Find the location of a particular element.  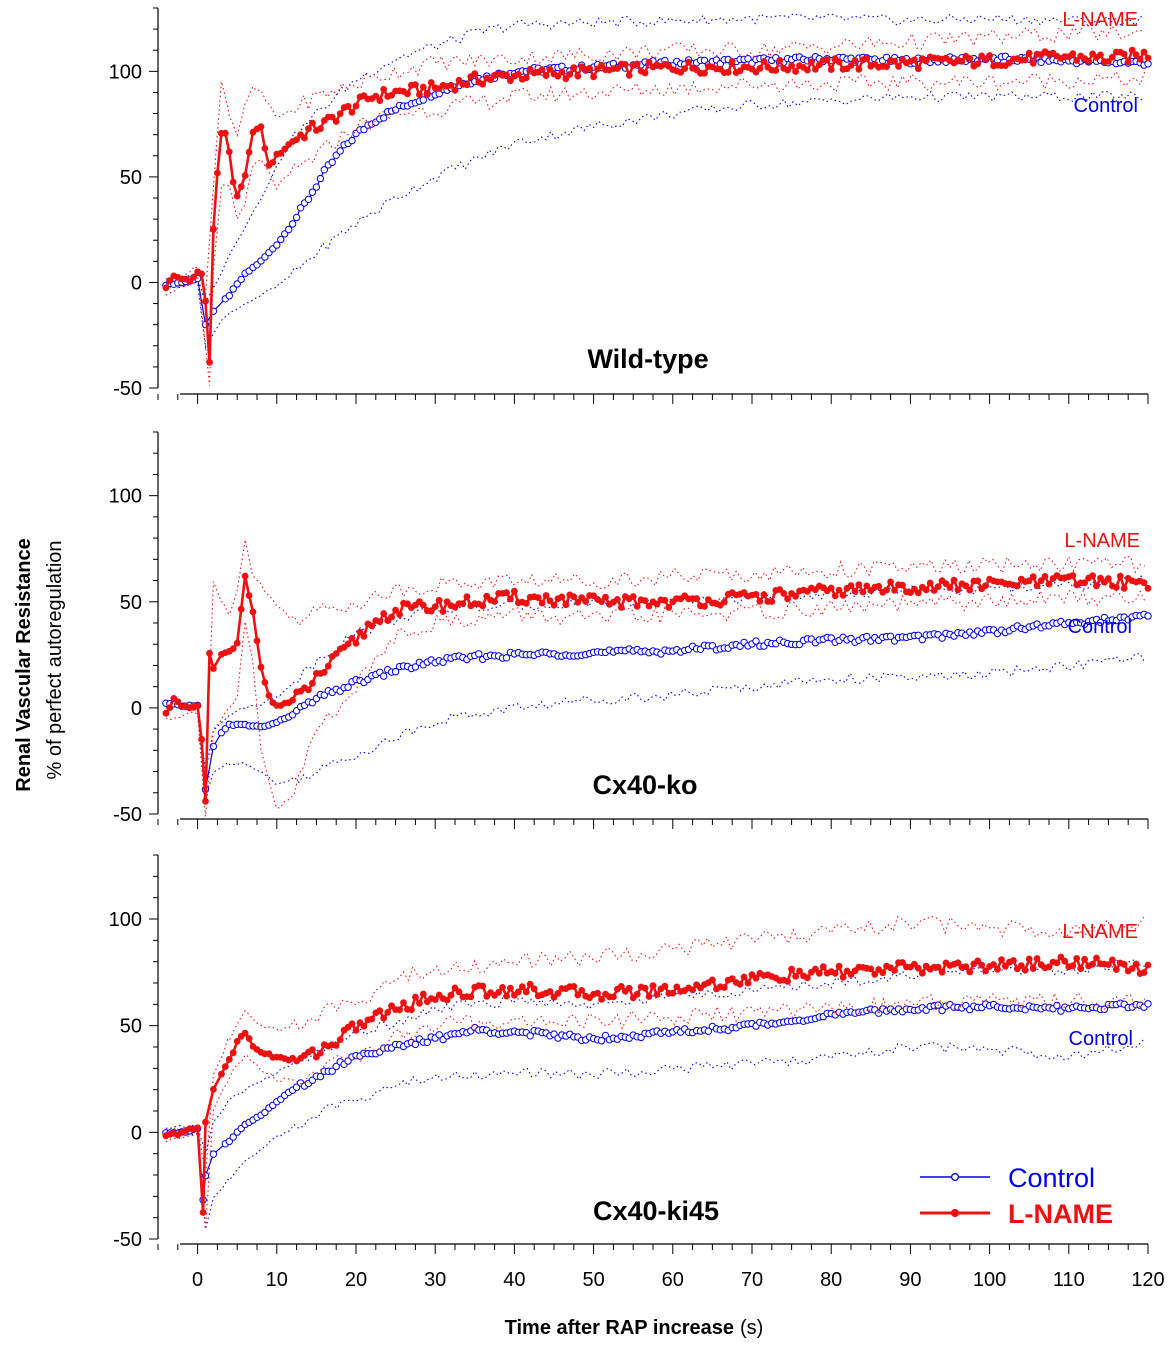

x-tick-label: 100 is located at coordinates (989, 1280).